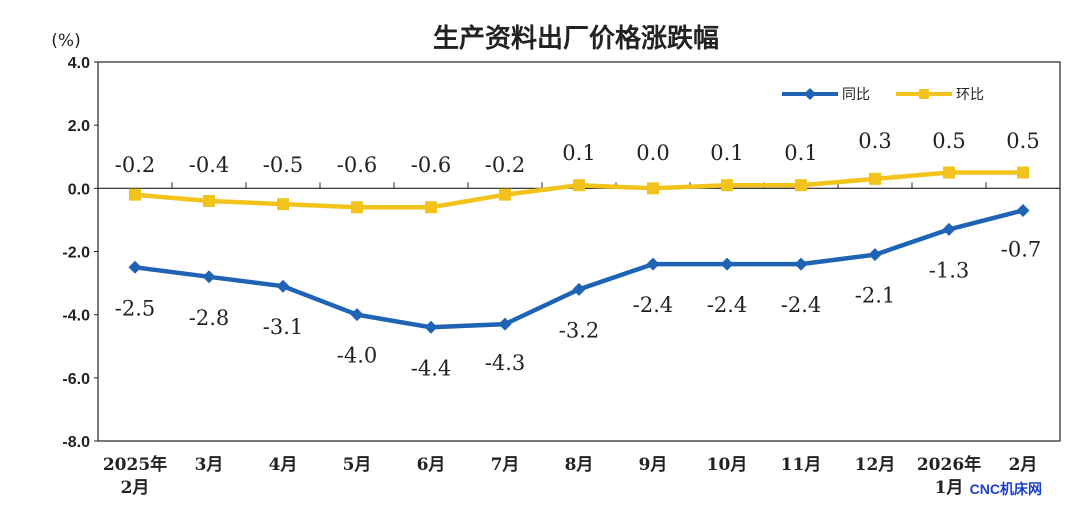 The height and width of the screenshot is (518, 1080). What do you see at coordinates (883, 95) in the screenshot?
I see `legend: 同比 环比` at bounding box center [883, 95].